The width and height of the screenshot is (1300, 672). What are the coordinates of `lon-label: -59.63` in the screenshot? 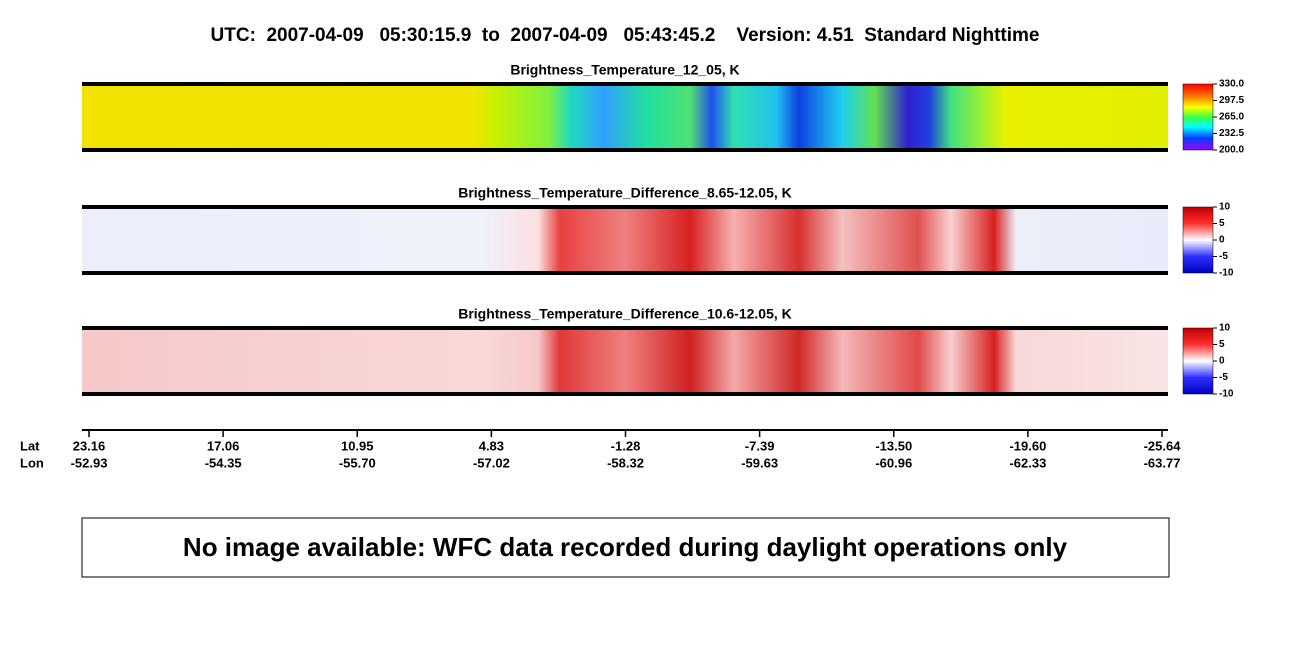 It's located at (759, 462).